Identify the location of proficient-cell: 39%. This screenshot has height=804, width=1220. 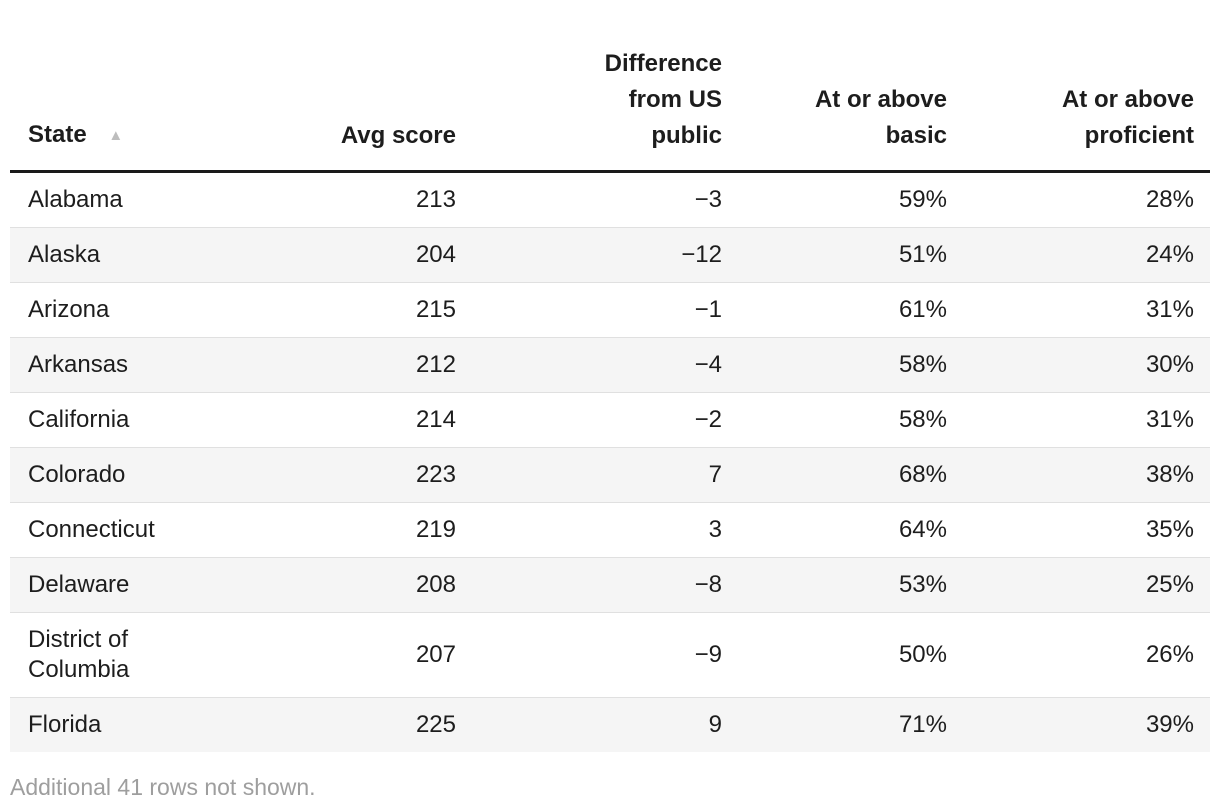
(1086, 724).